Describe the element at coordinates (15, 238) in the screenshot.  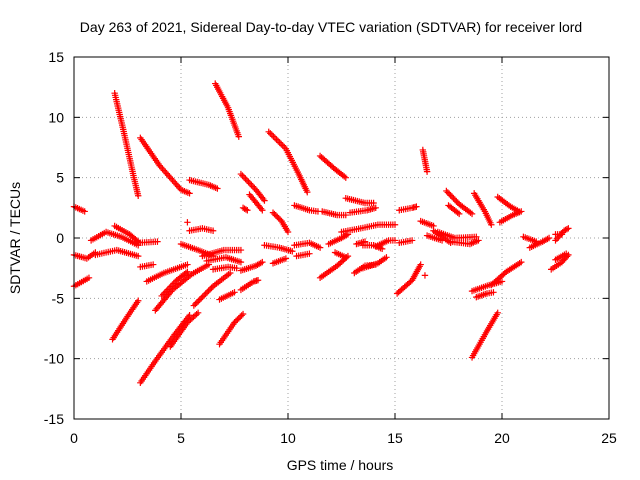
I see `y-axis-label: SDTVAR / TECUs` at that location.